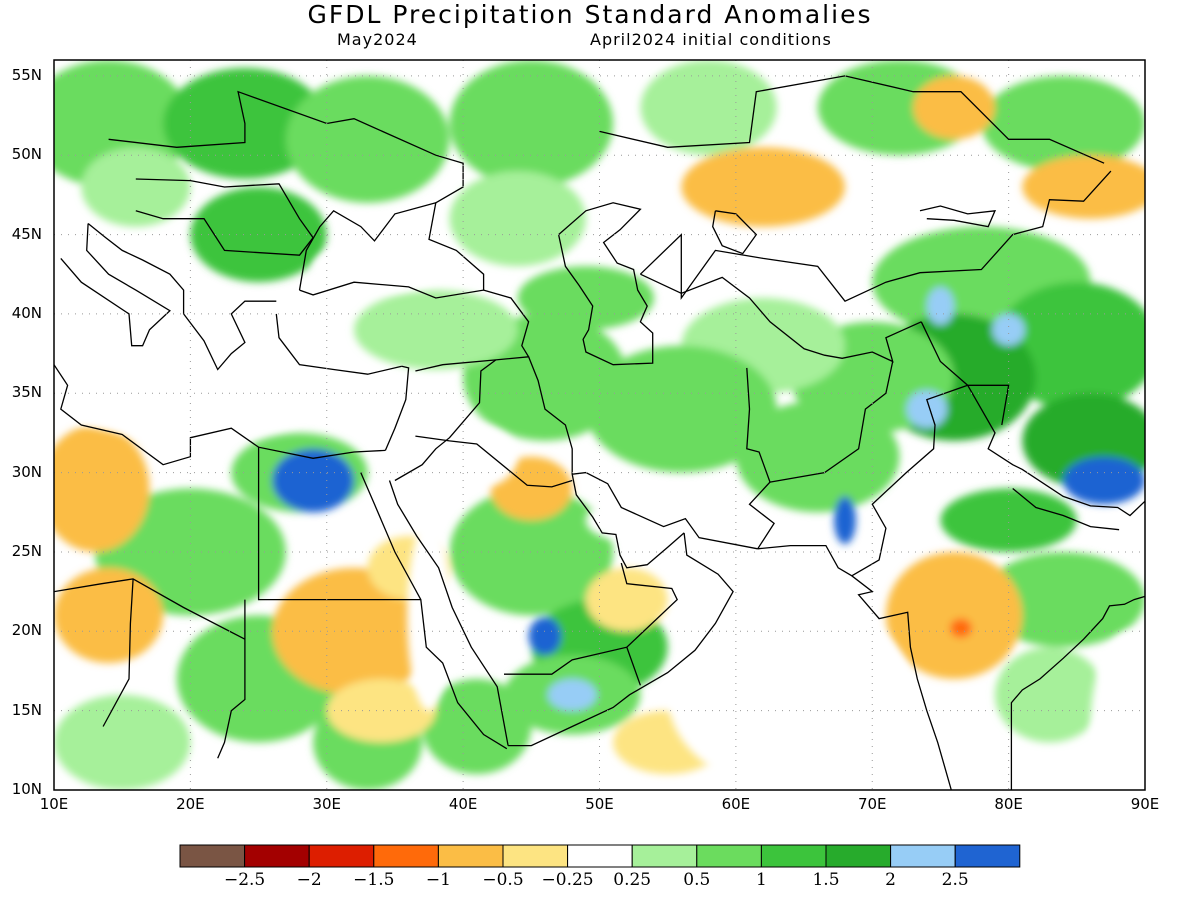  I want to click on blob-altai, so click(1063, 123).